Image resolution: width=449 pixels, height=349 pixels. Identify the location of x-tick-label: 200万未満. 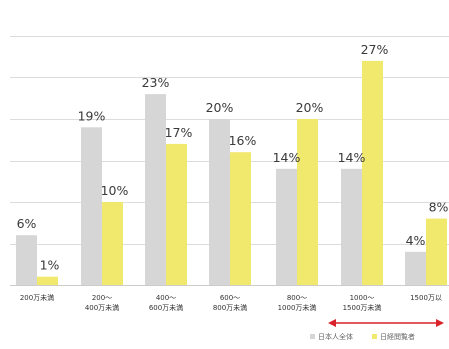
(37, 297).